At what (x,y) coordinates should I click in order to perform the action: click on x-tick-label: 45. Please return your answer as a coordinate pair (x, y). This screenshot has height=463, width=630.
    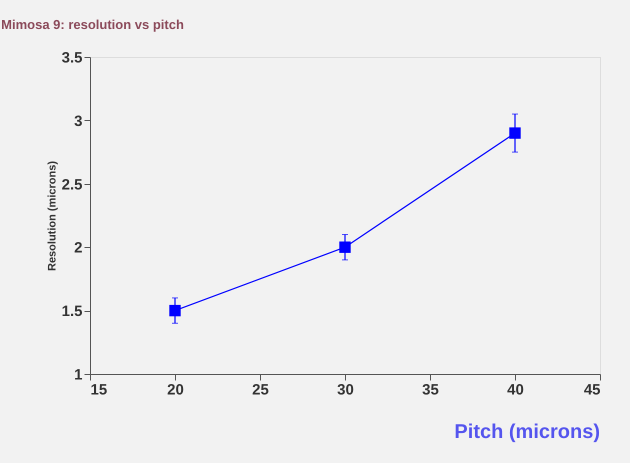
    Looking at the image, I should click on (592, 390).